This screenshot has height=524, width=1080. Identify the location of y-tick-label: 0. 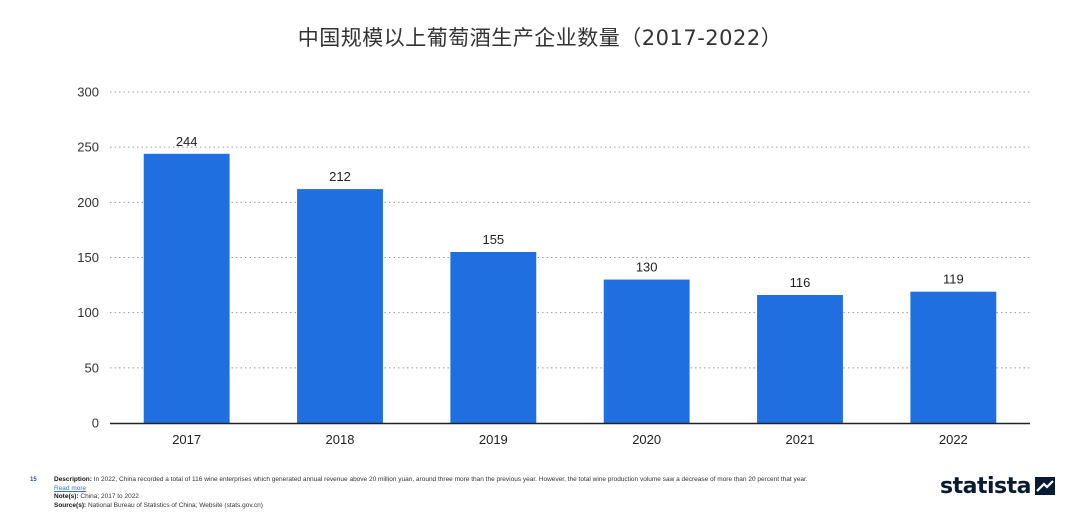
(95, 423).